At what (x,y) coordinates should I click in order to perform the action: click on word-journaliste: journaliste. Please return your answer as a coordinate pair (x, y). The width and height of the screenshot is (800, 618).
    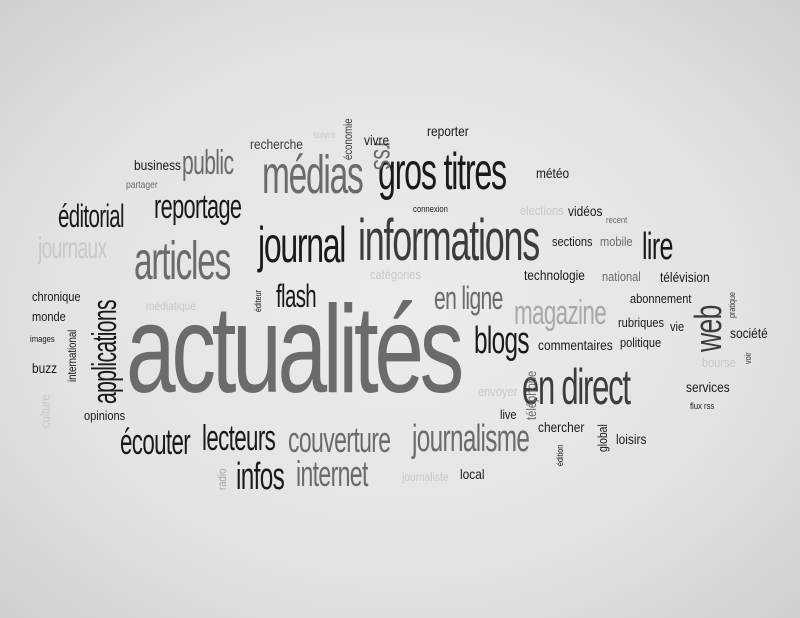
    Looking at the image, I should click on (425, 477).